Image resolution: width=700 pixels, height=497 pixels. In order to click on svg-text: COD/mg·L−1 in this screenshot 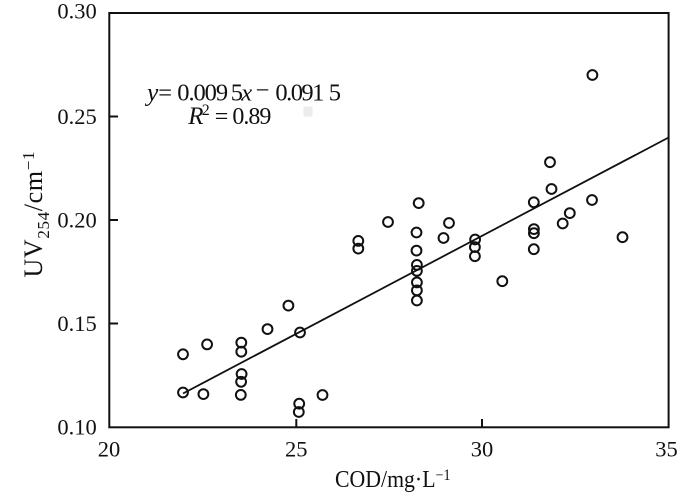, I will do `click(393, 480)`.